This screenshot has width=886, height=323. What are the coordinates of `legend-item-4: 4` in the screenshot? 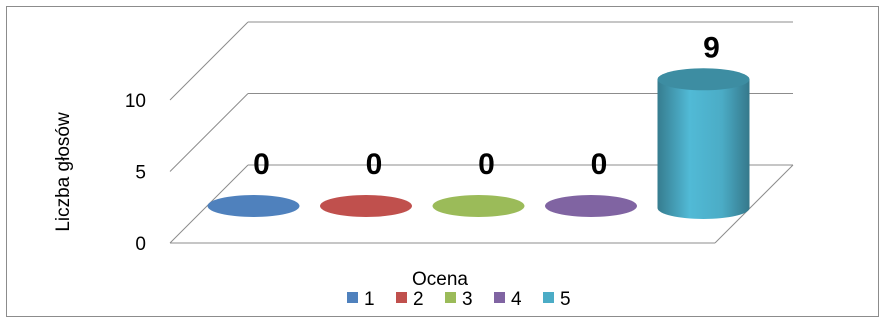 It's located at (508, 299).